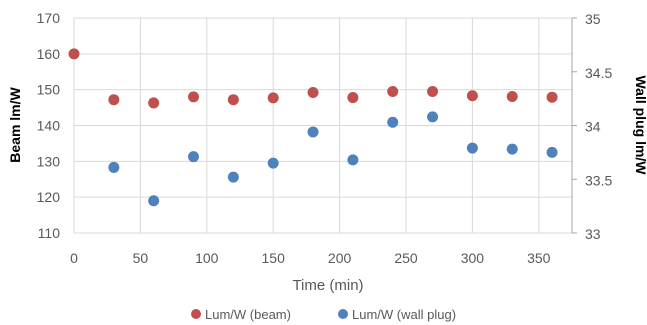 The height and width of the screenshot is (325, 647). Describe the element at coordinates (593, 234) in the screenshot. I see `y-right-tick-label: 33` at that location.